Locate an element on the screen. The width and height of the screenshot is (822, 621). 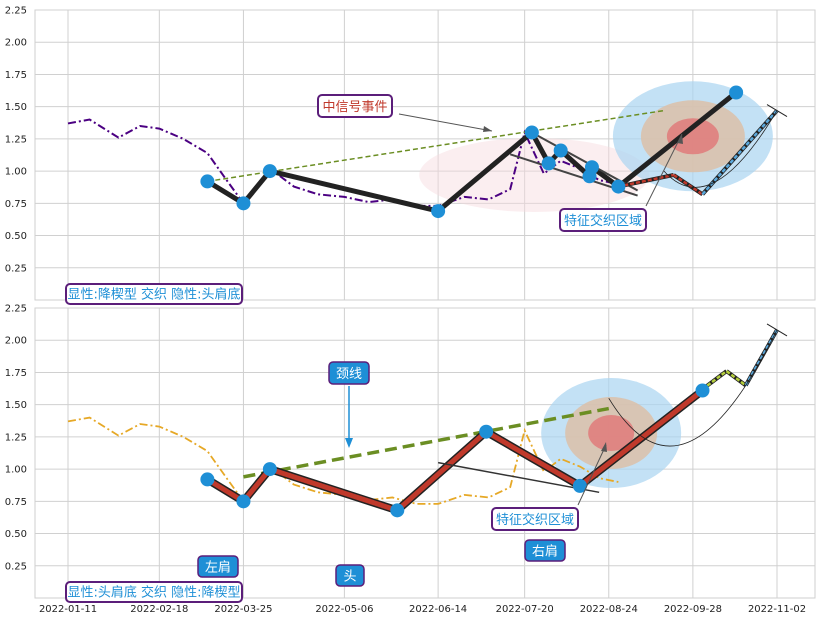
x-tick-label: 2022-08-24 is located at coordinates (609, 609).